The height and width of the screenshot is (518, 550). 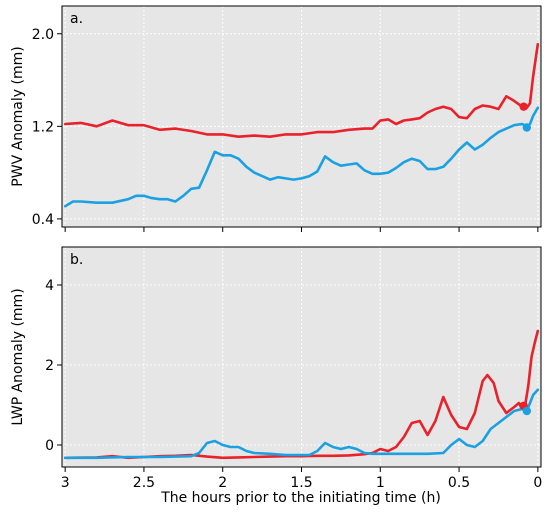 I want to click on y-tick-label: 2.0, so click(x=43, y=35).